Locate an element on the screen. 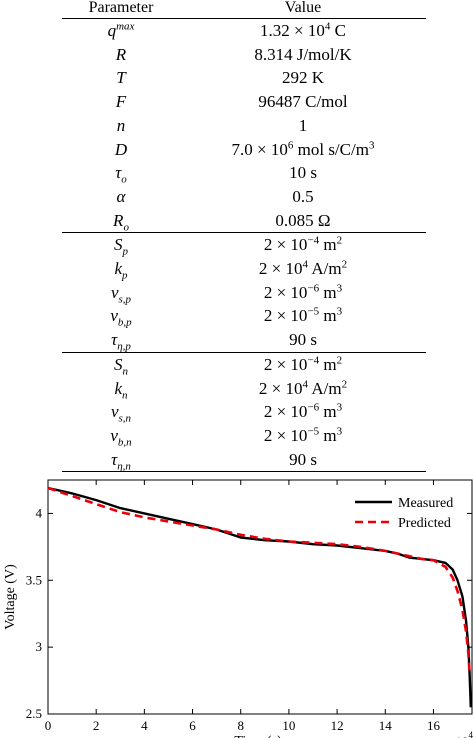 The height and width of the screenshot is (738, 474). table-row: vs,p 2 × 10−6 m3 is located at coordinates (244, 293).